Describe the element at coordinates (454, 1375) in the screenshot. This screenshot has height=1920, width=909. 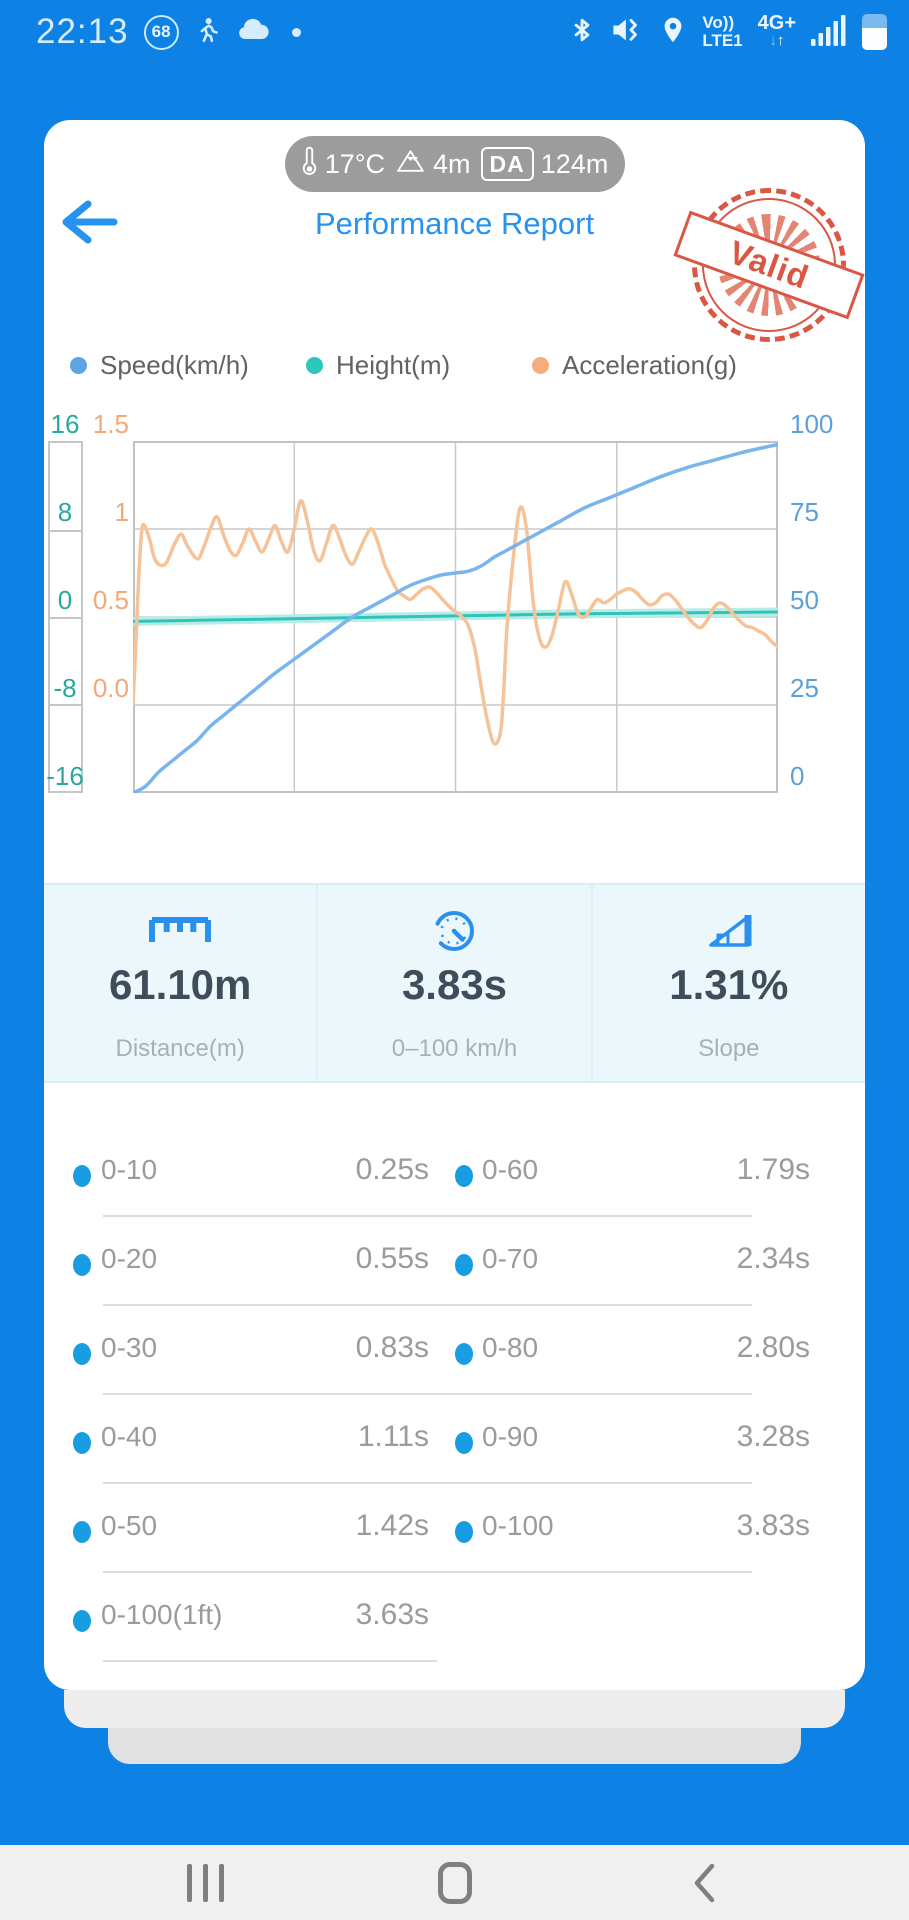
I see `table-row: 0-30 0.83s 0-80 2.80s` at that location.